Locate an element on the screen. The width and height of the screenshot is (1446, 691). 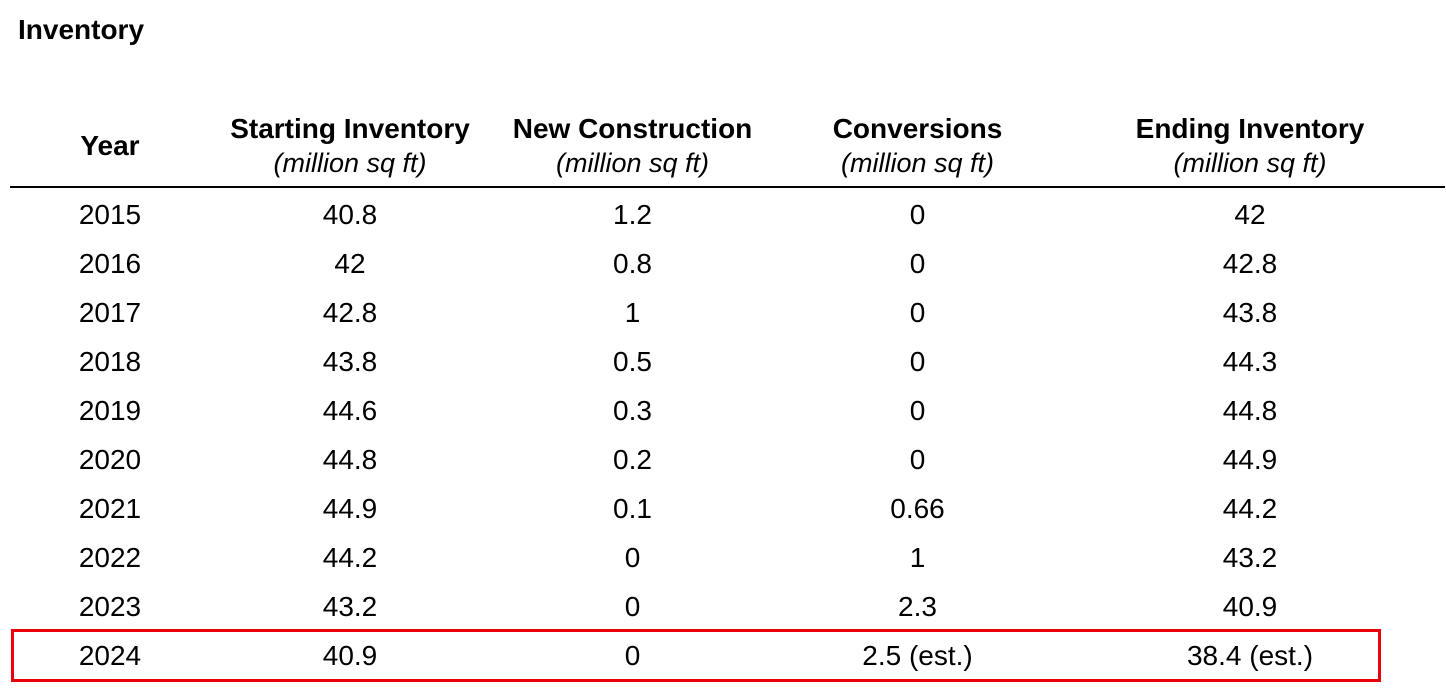
table-row: 2022 44.2 0 1 43.2 is located at coordinates (723, 557).